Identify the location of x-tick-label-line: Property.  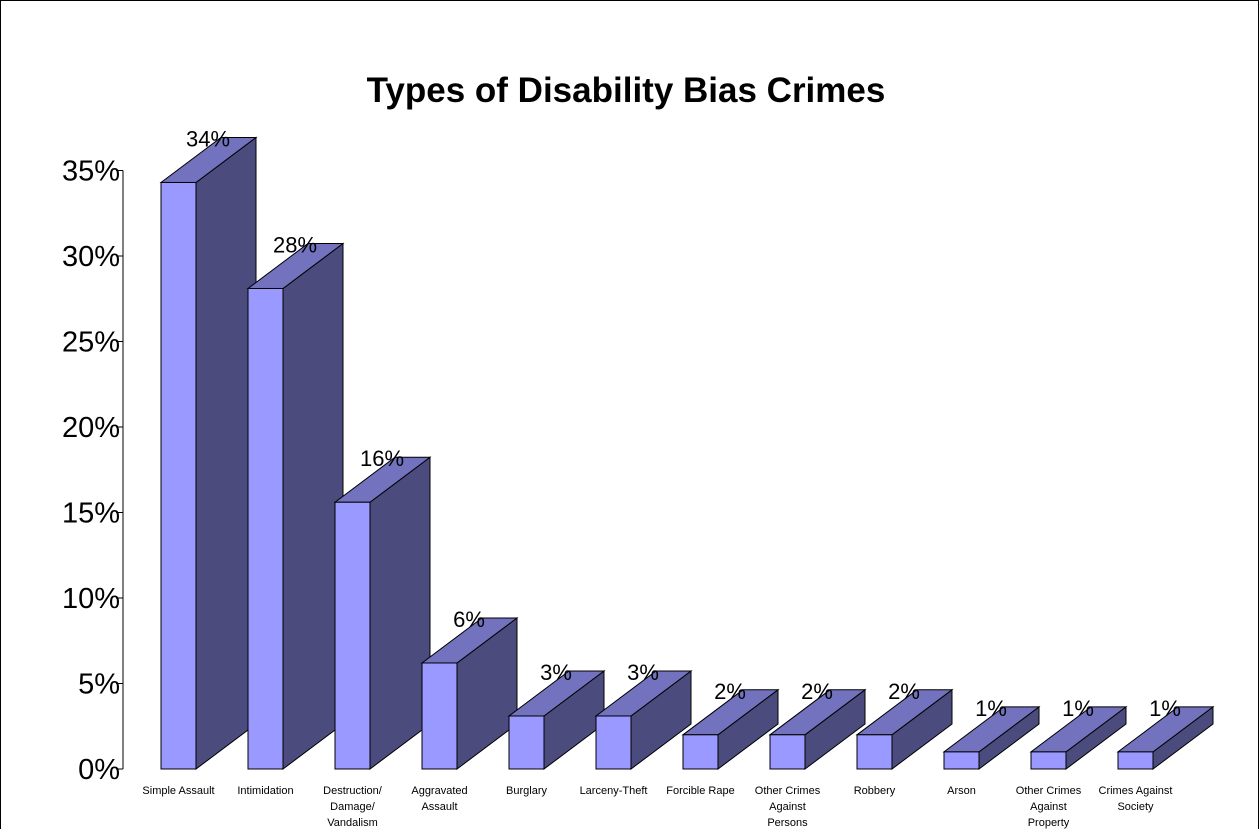
(1049, 823).